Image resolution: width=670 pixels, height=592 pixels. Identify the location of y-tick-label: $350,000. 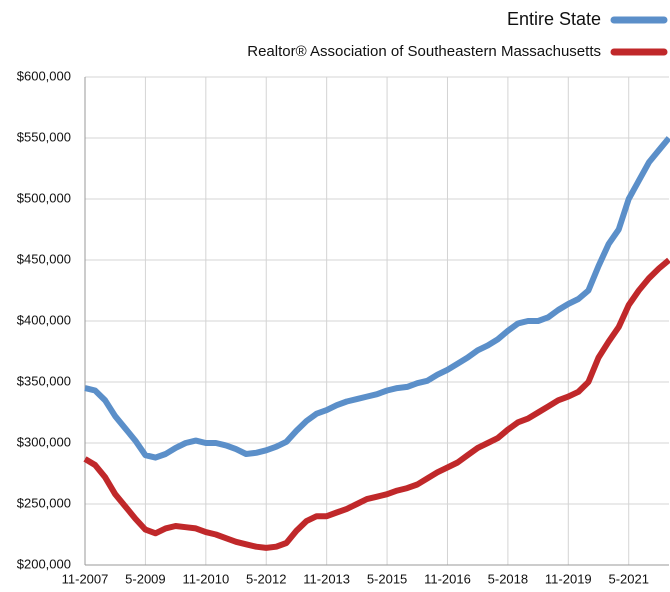
(44, 380).